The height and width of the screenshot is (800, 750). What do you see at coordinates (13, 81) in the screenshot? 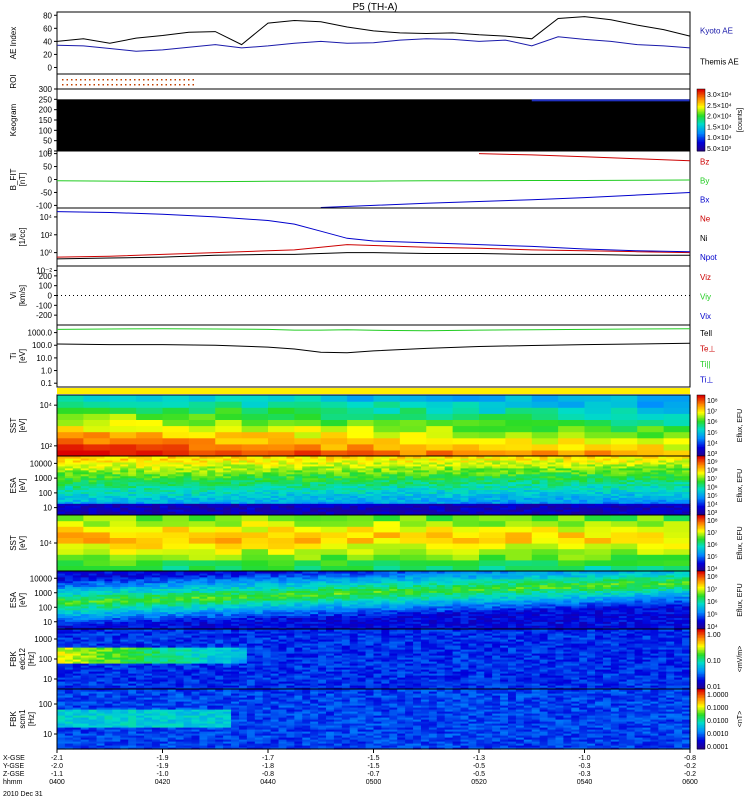
I see `y-axis-label: ROI` at bounding box center [13, 81].